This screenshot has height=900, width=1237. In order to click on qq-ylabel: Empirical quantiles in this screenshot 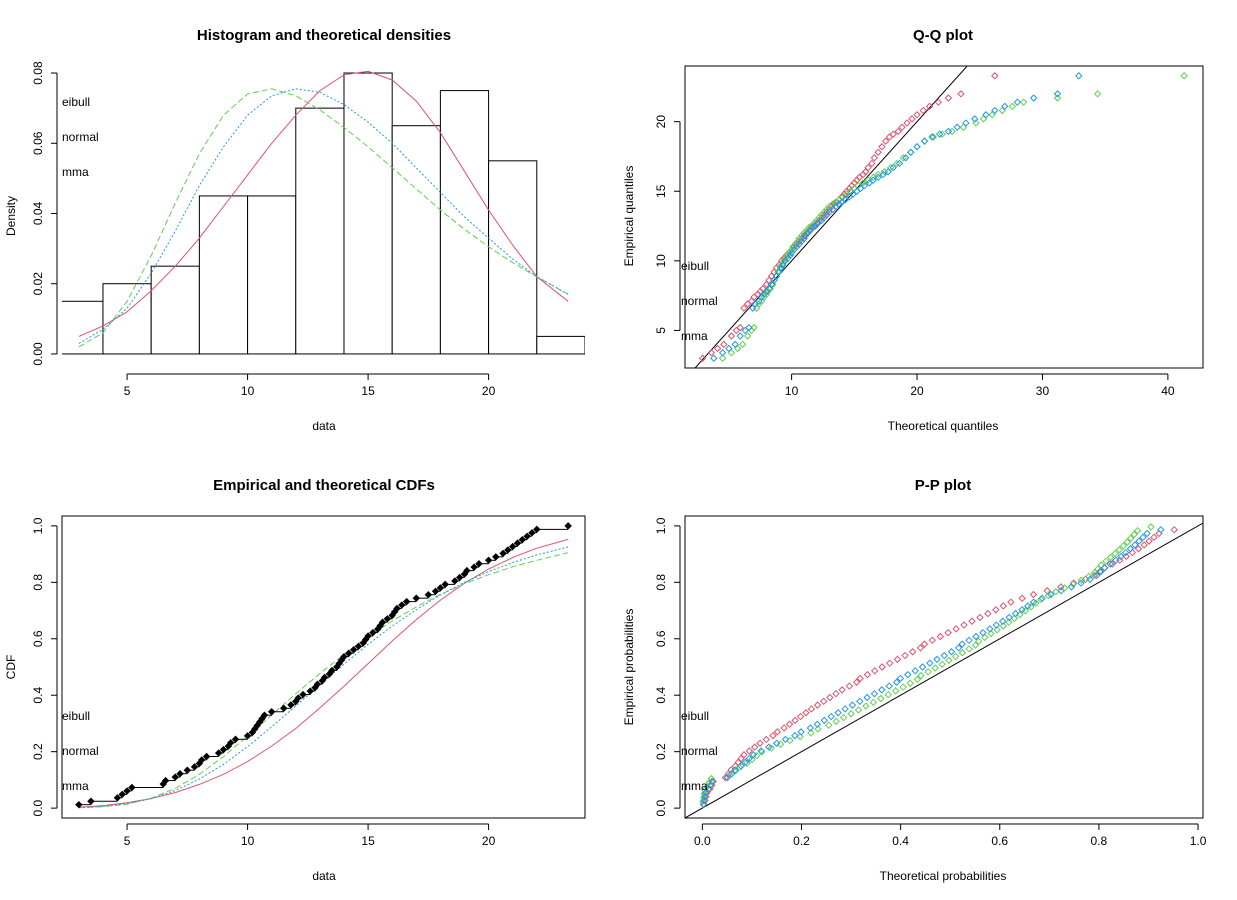, I will do `click(629, 216)`.